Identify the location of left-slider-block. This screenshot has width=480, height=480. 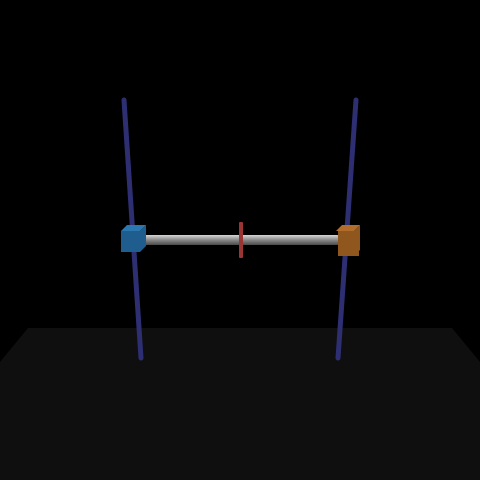
(133, 238).